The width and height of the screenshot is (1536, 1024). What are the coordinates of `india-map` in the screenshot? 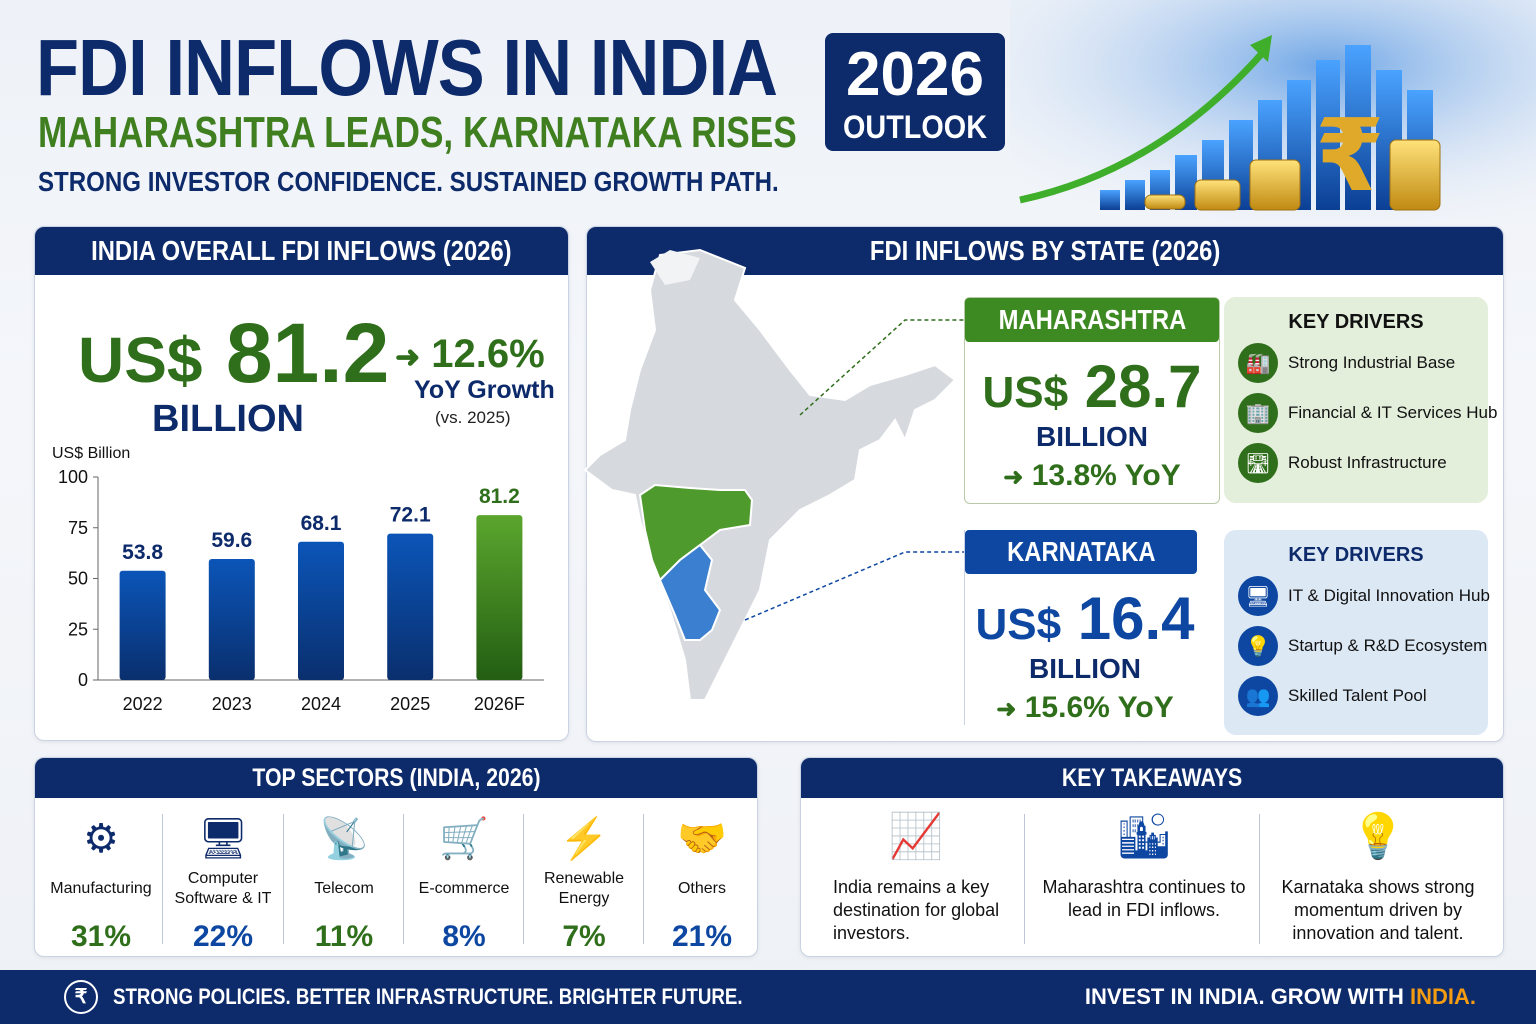 It's located at (774, 474).